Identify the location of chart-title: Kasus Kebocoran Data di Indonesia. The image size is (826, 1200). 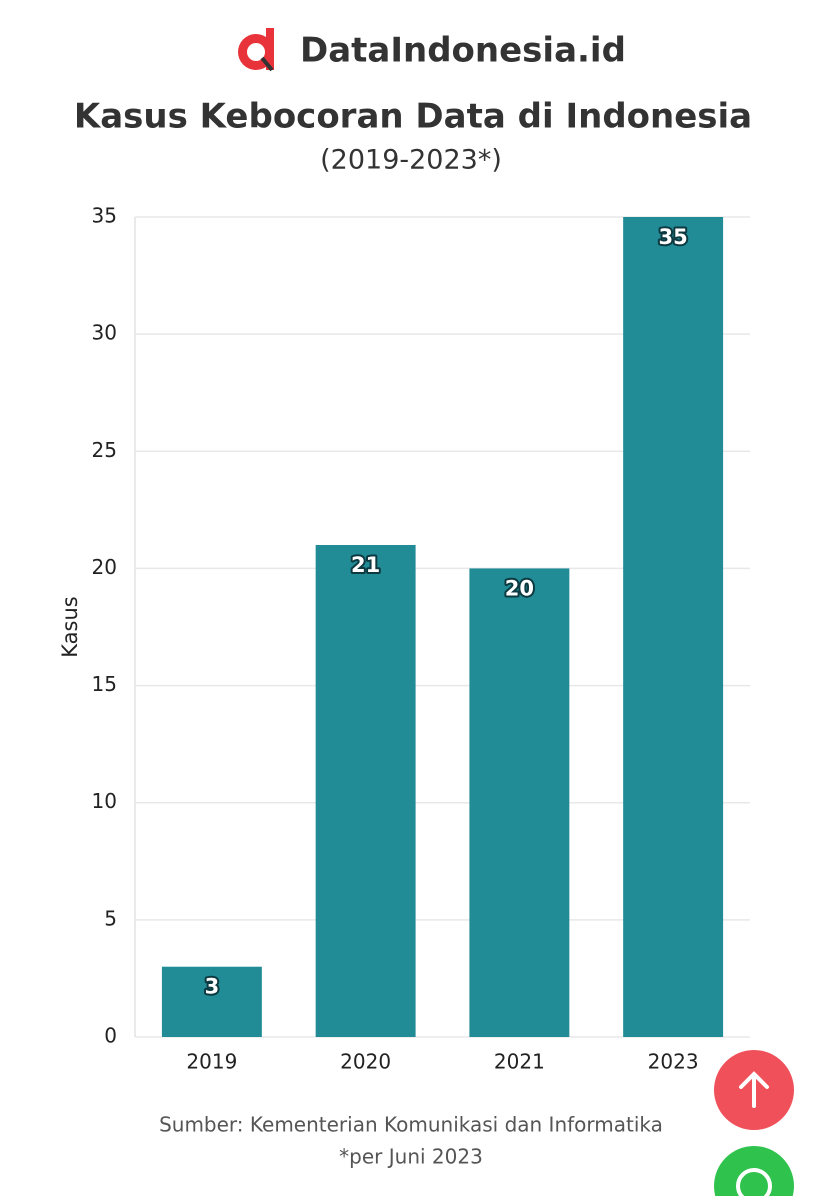
(413, 117).